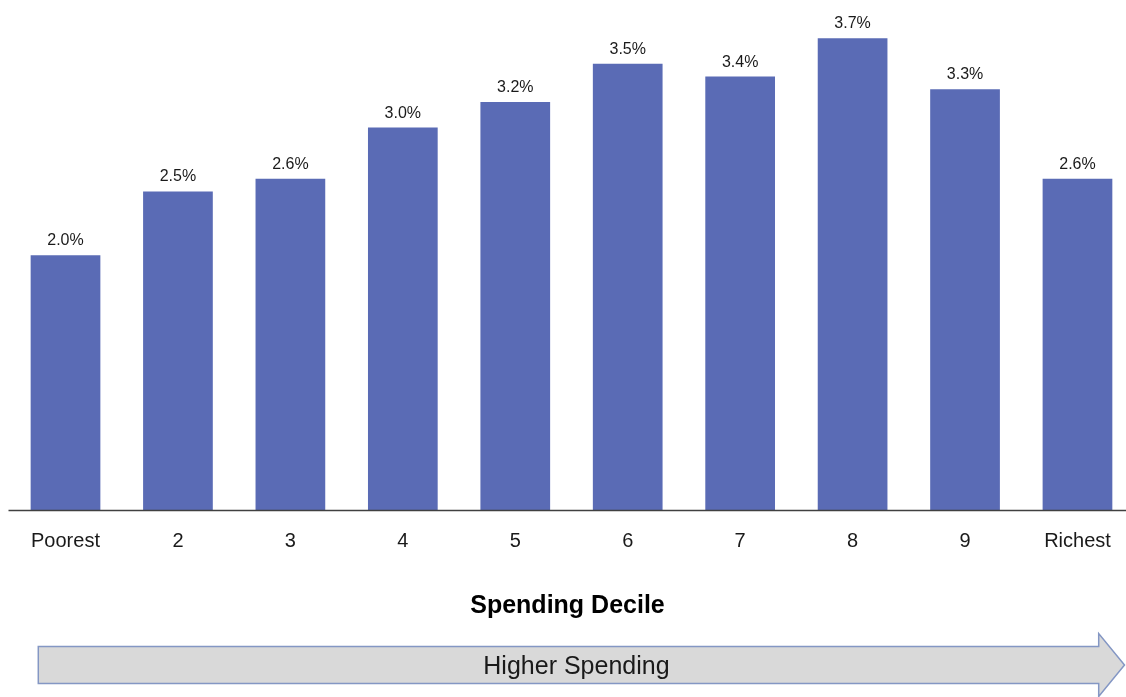  Describe the element at coordinates (65, 240) in the screenshot. I see `data-label: 2.0%` at that location.